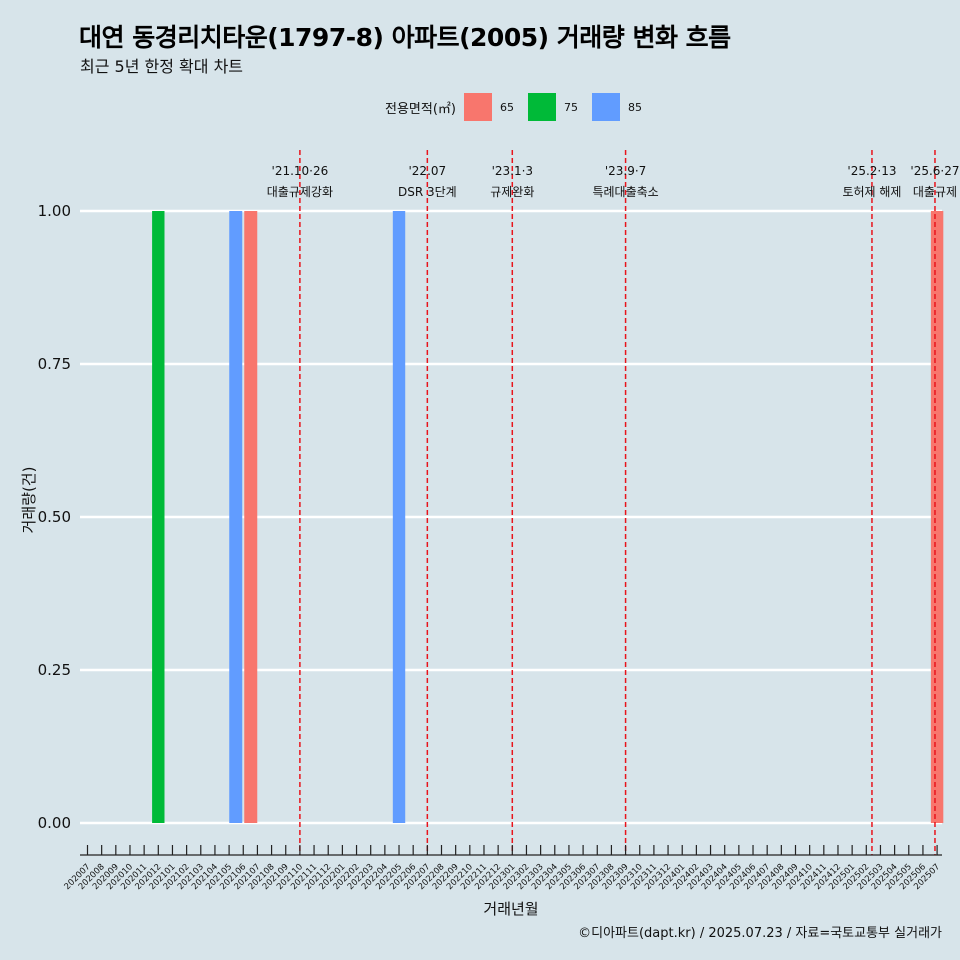  What do you see at coordinates (512, 171) in the screenshot?
I see `event-date: '23.1·3` at bounding box center [512, 171].